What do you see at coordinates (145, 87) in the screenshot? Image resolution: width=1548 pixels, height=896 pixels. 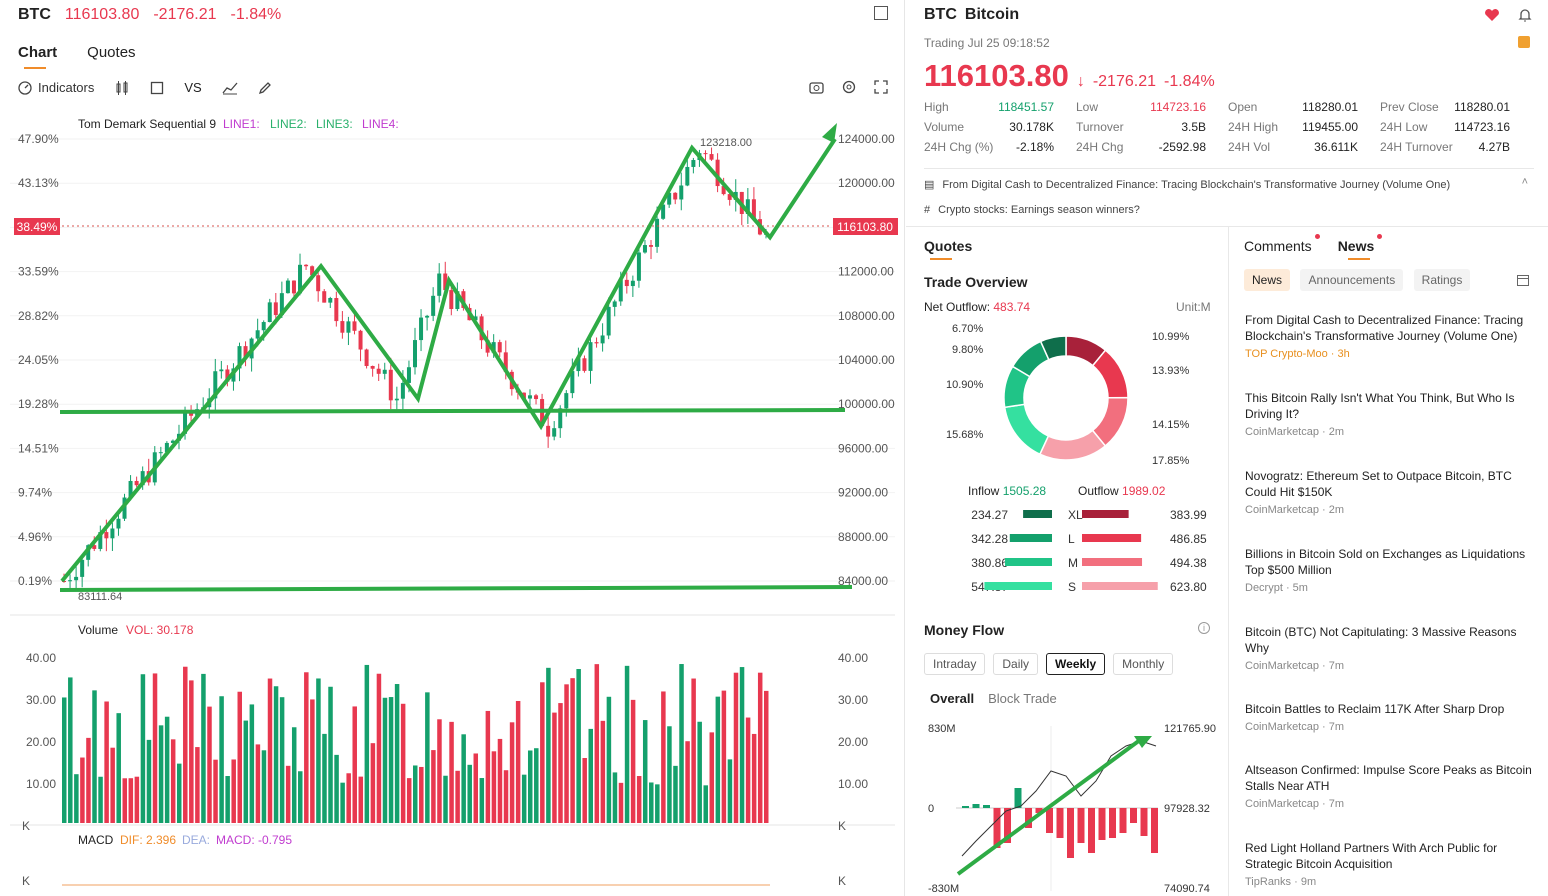 I see `chart-toolbar: Indicators VS` at bounding box center [145, 87].